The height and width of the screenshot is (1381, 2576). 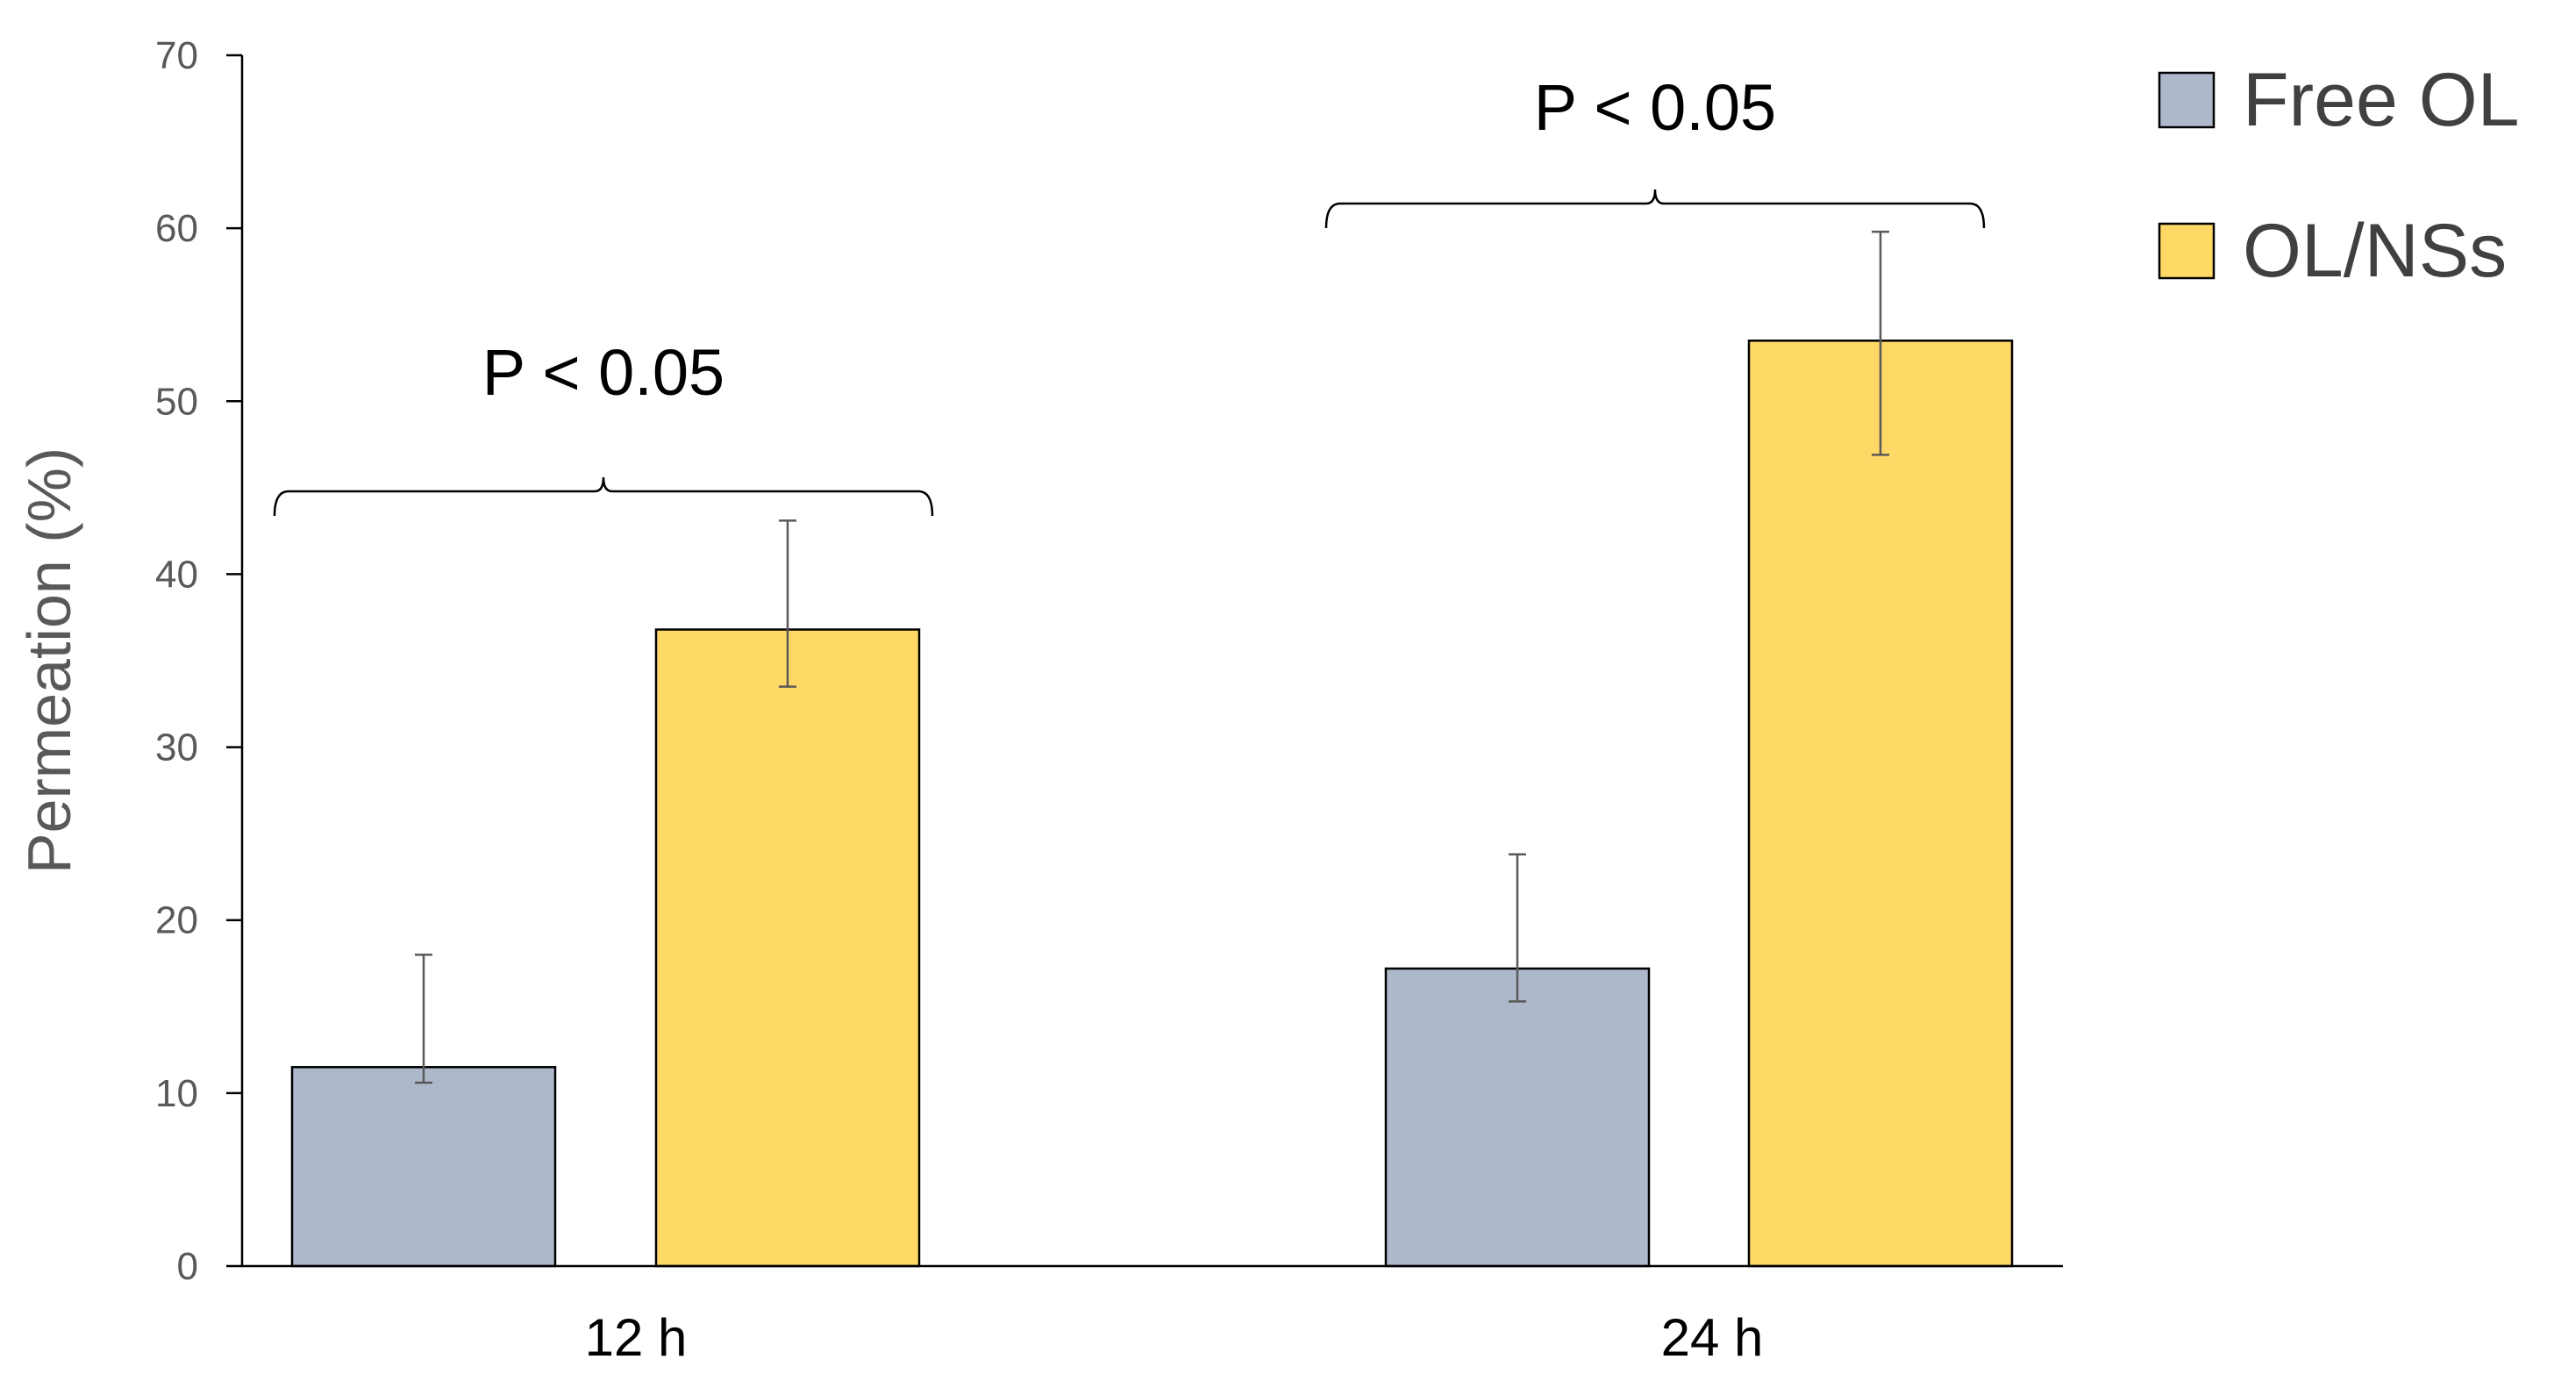 What do you see at coordinates (1518, 1118) in the screenshot?
I see `bar-free-ol-24h` at bounding box center [1518, 1118].